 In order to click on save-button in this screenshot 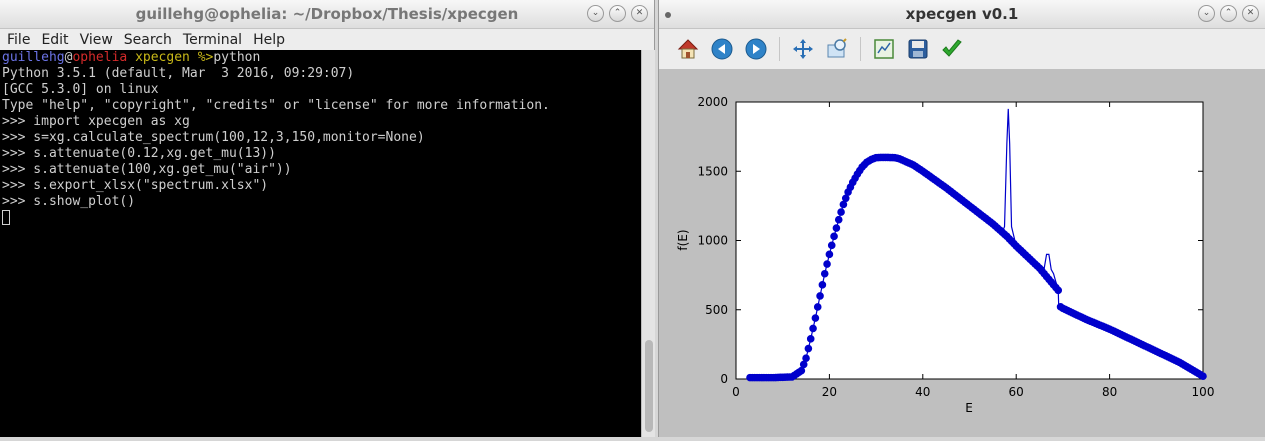, I will do `click(918, 49)`.